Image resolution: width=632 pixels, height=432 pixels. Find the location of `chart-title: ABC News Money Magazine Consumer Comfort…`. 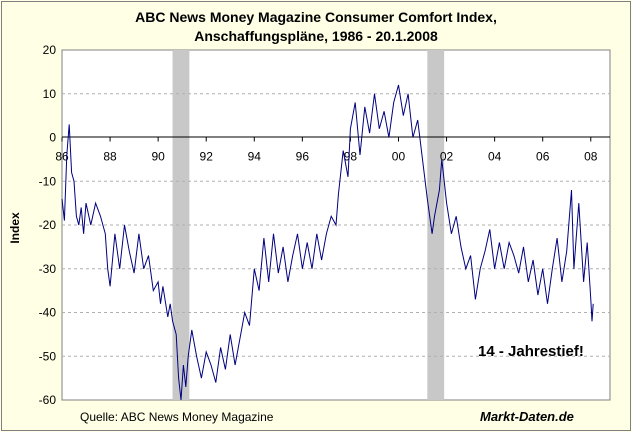

chart-title: ABC News Money Magazine Consumer Comfort… is located at coordinates (316, 17).